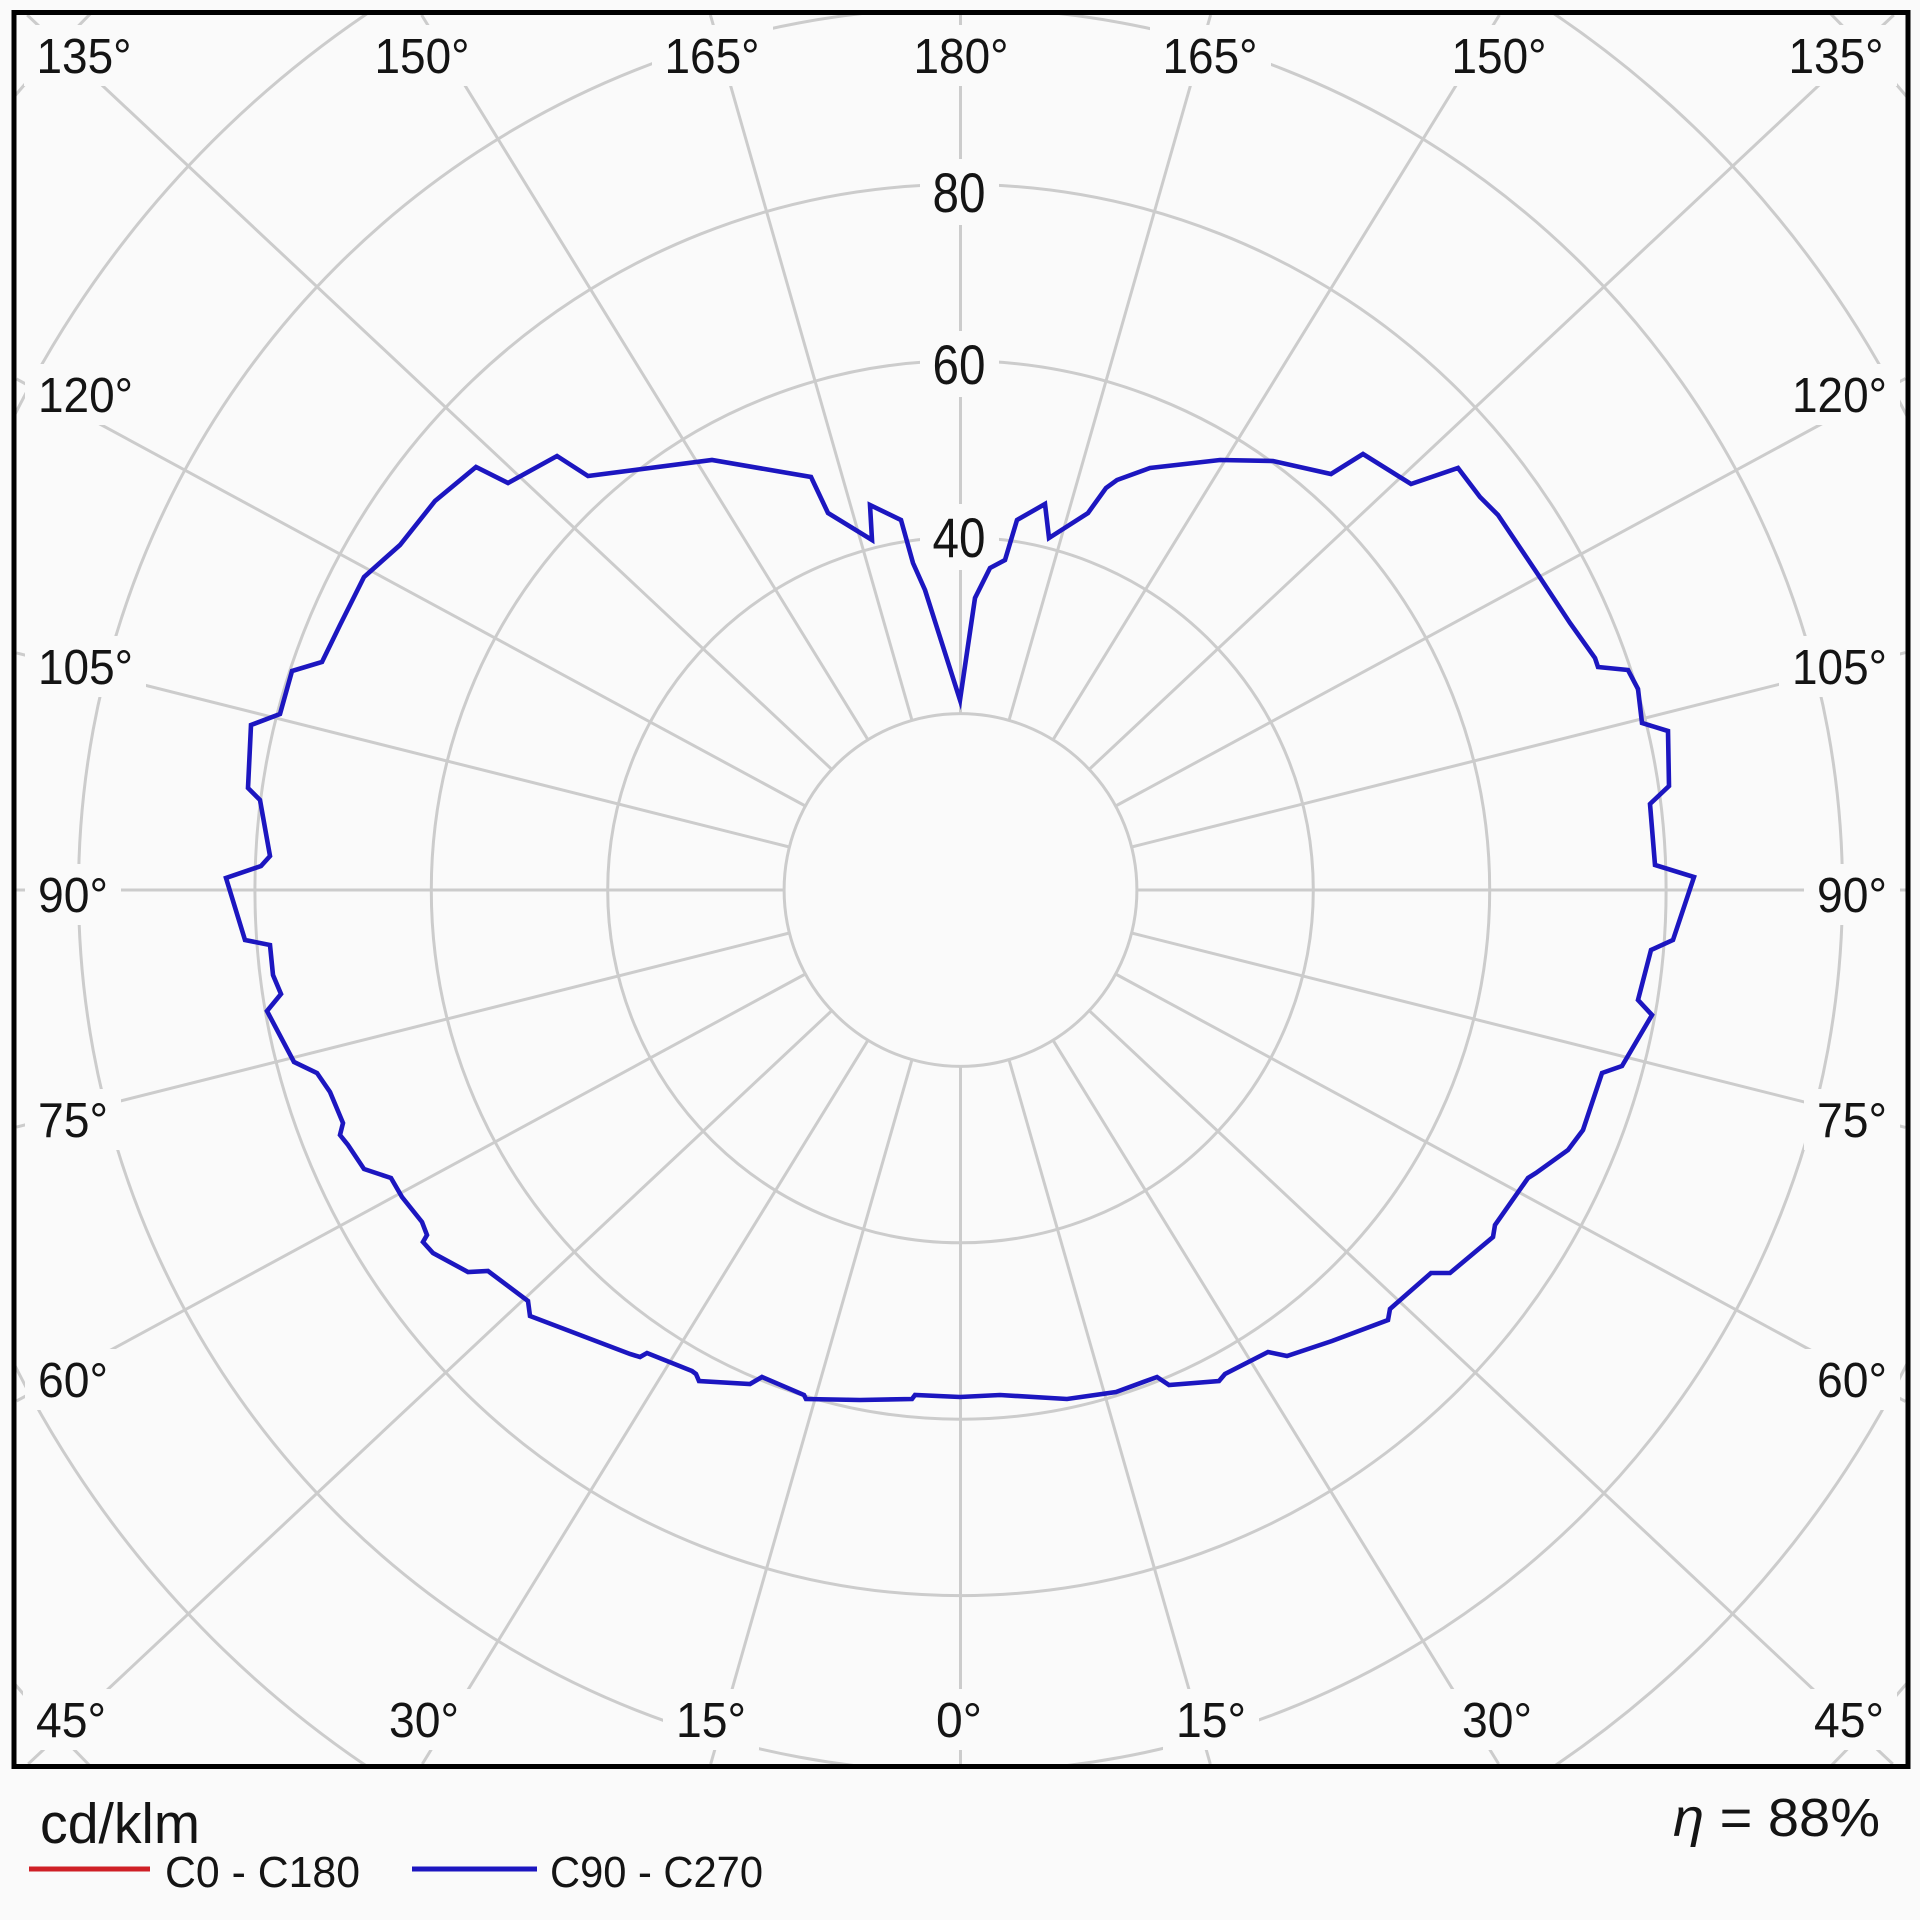 Image resolution: width=1920 pixels, height=1920 pixels. I want to click on svg-text: 40, so click(959, 537).